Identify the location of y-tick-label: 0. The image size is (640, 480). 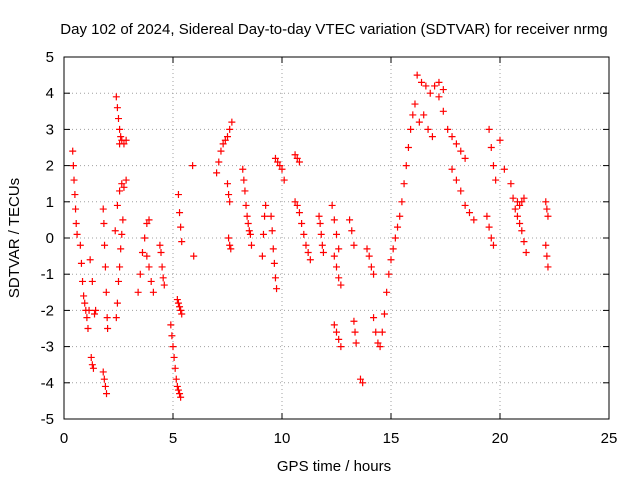
(50, 238).